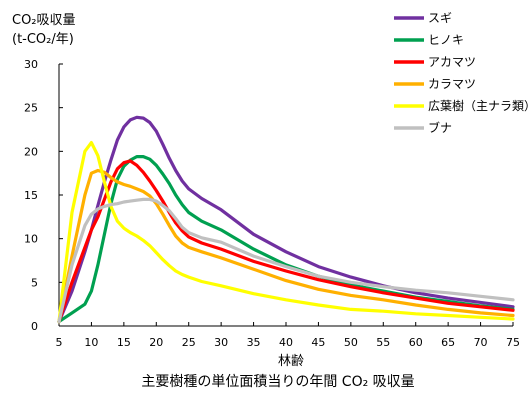 The image size is (528, 394). Describe the element at coordinates (43, 195) in the screenshot. I see `y-axis-ticks: 0 5 10 15 20 25 30` at that location.